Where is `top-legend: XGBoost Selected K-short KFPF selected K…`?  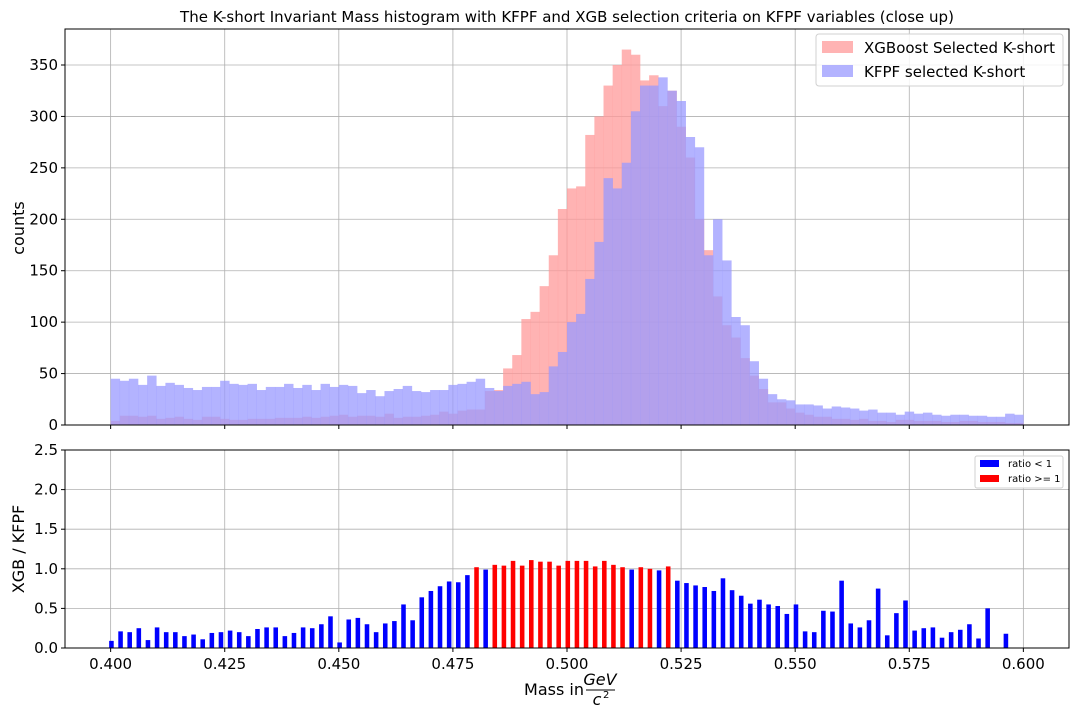 top-legend: XGBoost Selected K-short KFPF selected K… is located at coordinates (939, 60).